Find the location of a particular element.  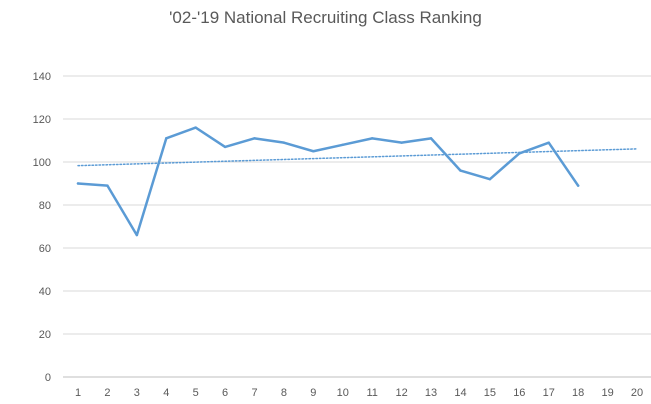

x-tick-label: 7 is located at coordinates (254, 393).